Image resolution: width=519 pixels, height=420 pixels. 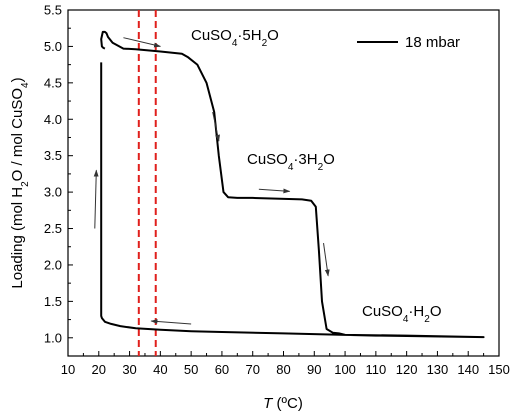 I want to click on annotation-monohydrate: CuSO4·H2O, so click(x=401, y=314).